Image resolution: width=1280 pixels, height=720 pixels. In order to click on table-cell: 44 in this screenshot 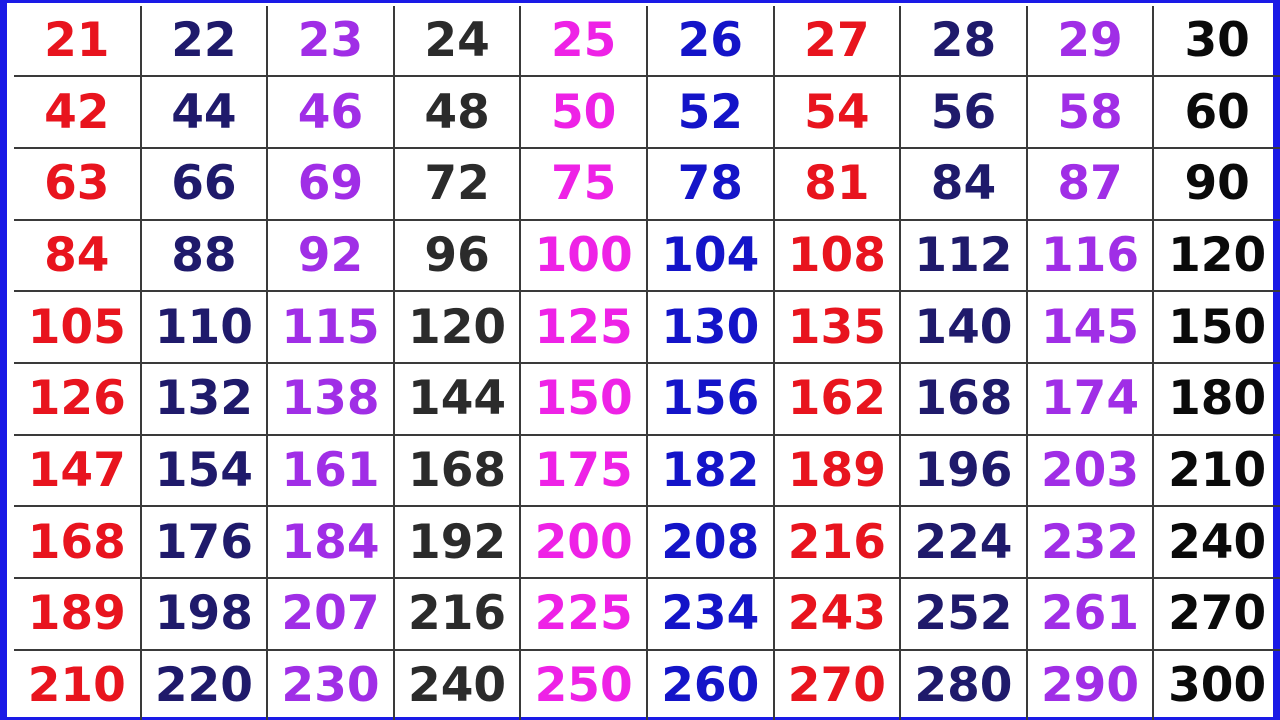, I will do `click(204, 112)`.